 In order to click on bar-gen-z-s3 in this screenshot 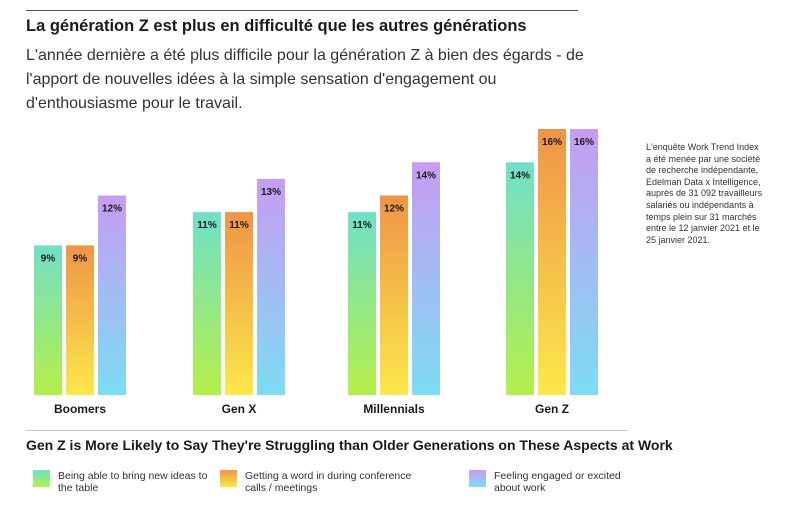, I will do `click(584, 262)`.